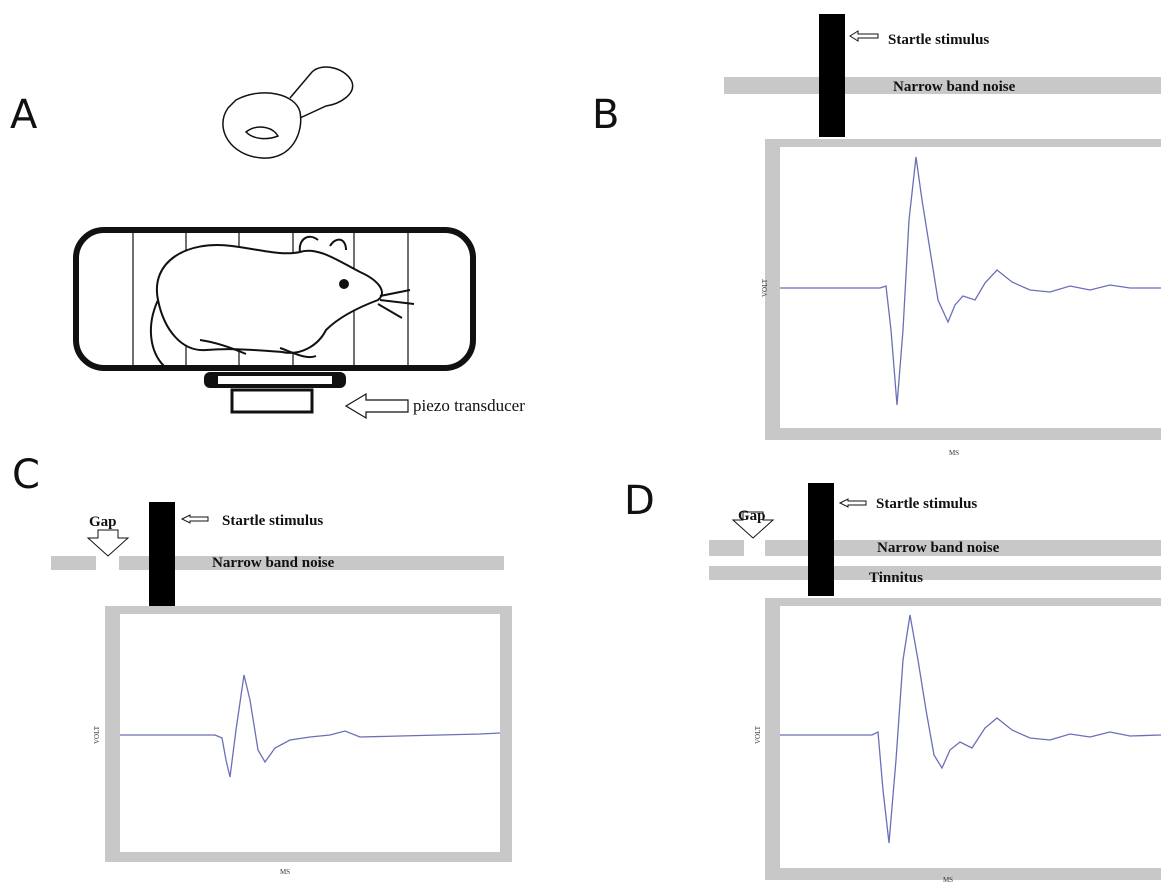  I want to click on panel-label: D, so click(639, 501).